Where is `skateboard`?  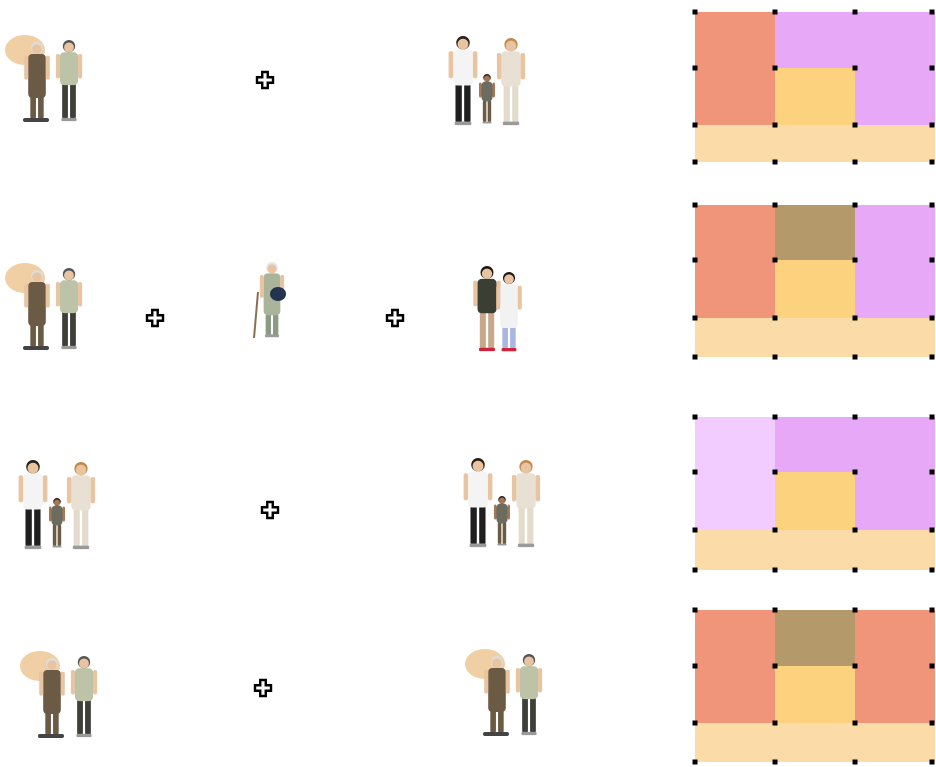
skateboard is located at coordinates (51, 736).